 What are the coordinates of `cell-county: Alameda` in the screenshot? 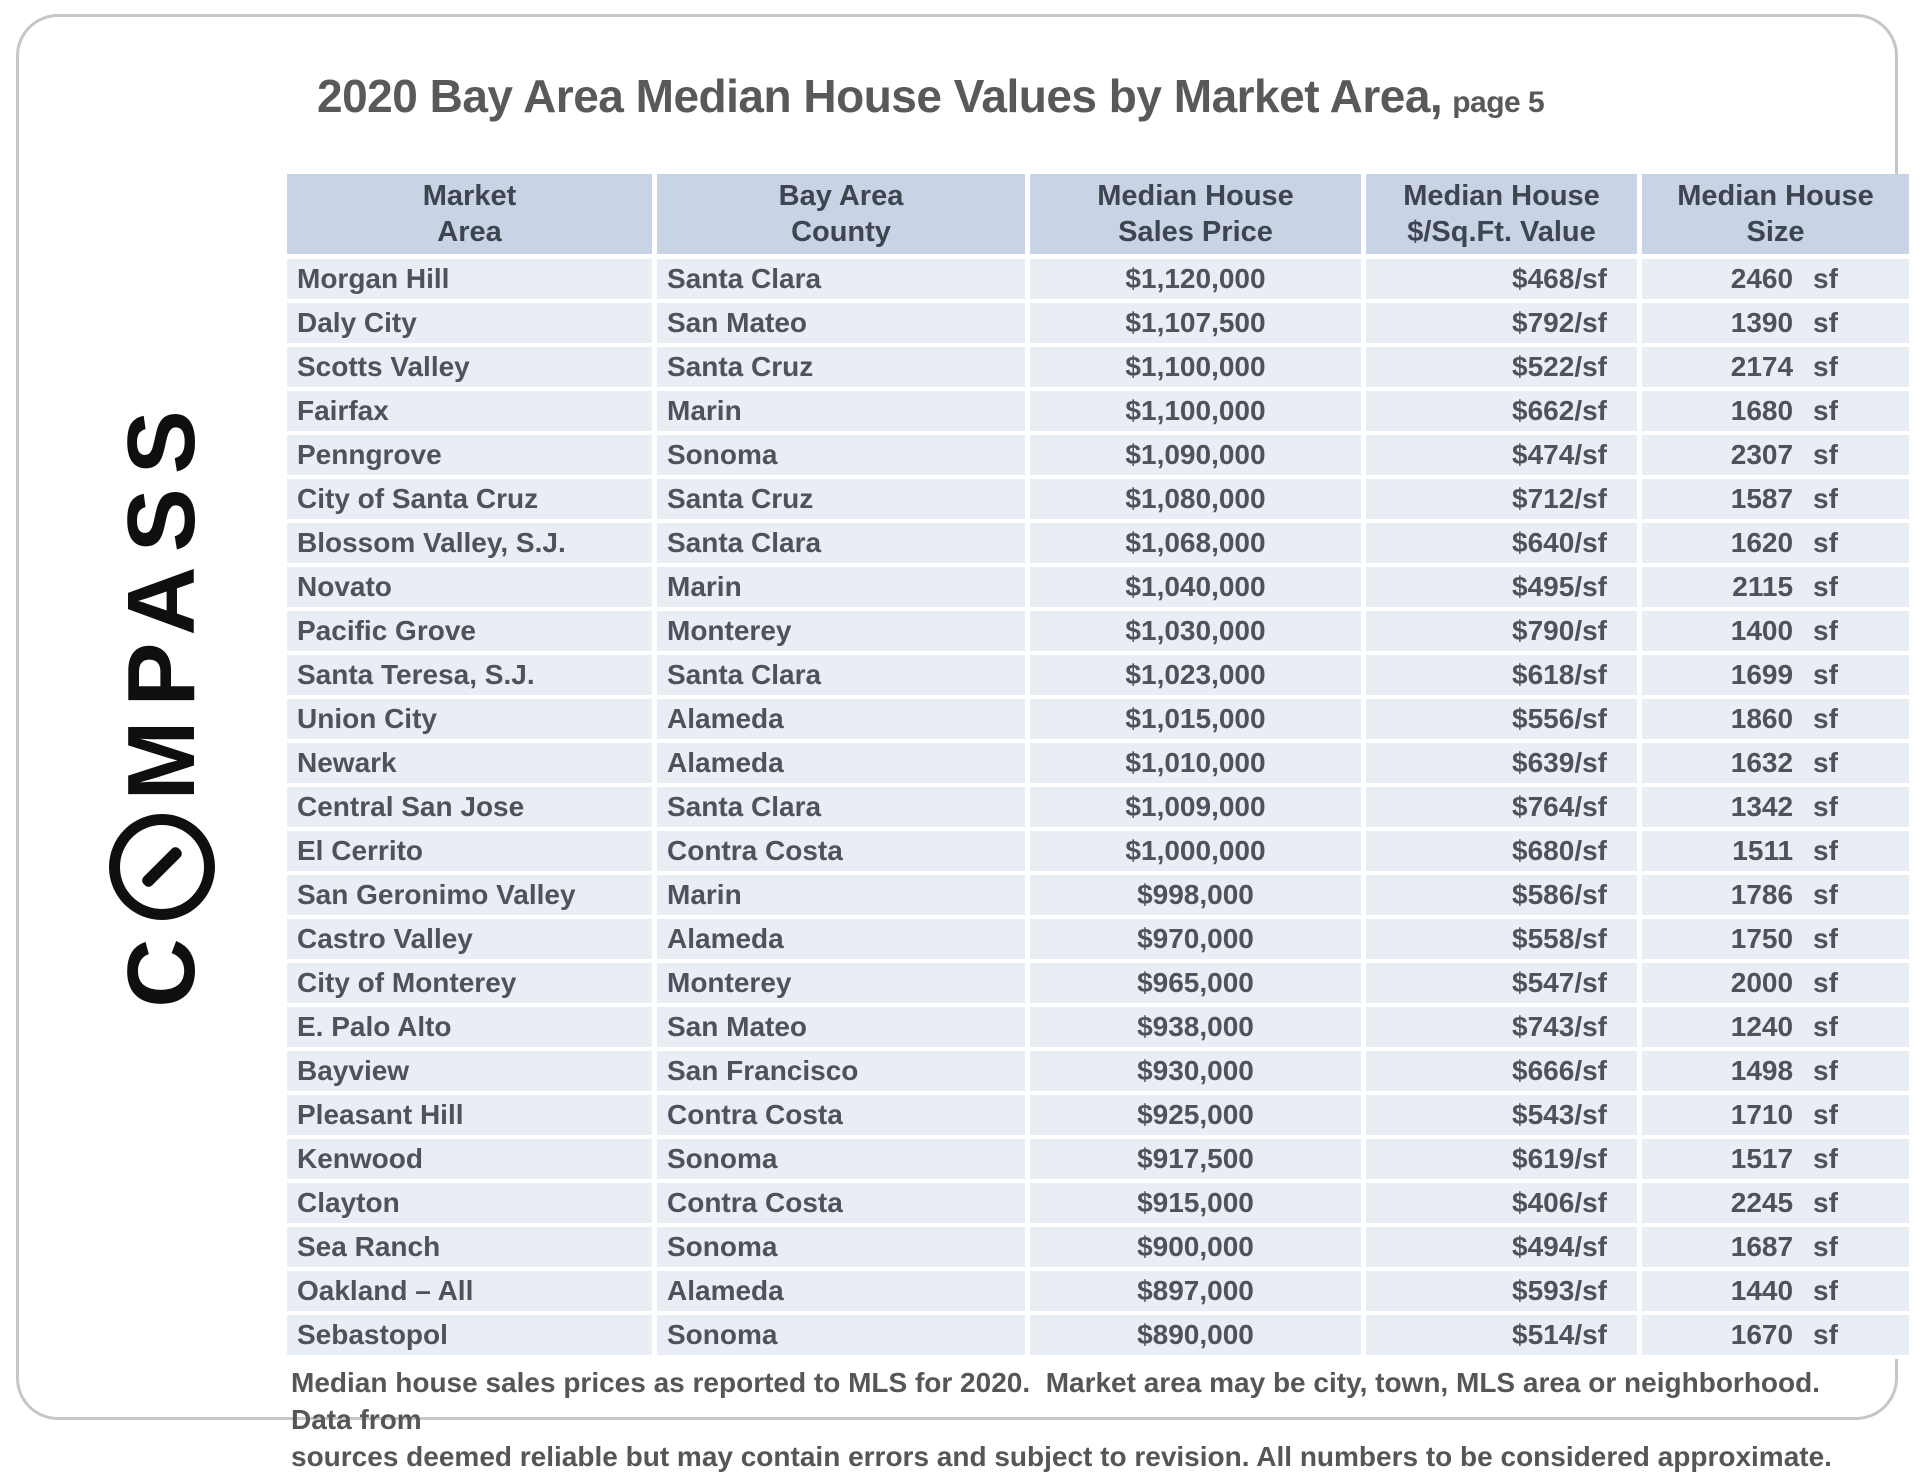 It's located at (843, 765).